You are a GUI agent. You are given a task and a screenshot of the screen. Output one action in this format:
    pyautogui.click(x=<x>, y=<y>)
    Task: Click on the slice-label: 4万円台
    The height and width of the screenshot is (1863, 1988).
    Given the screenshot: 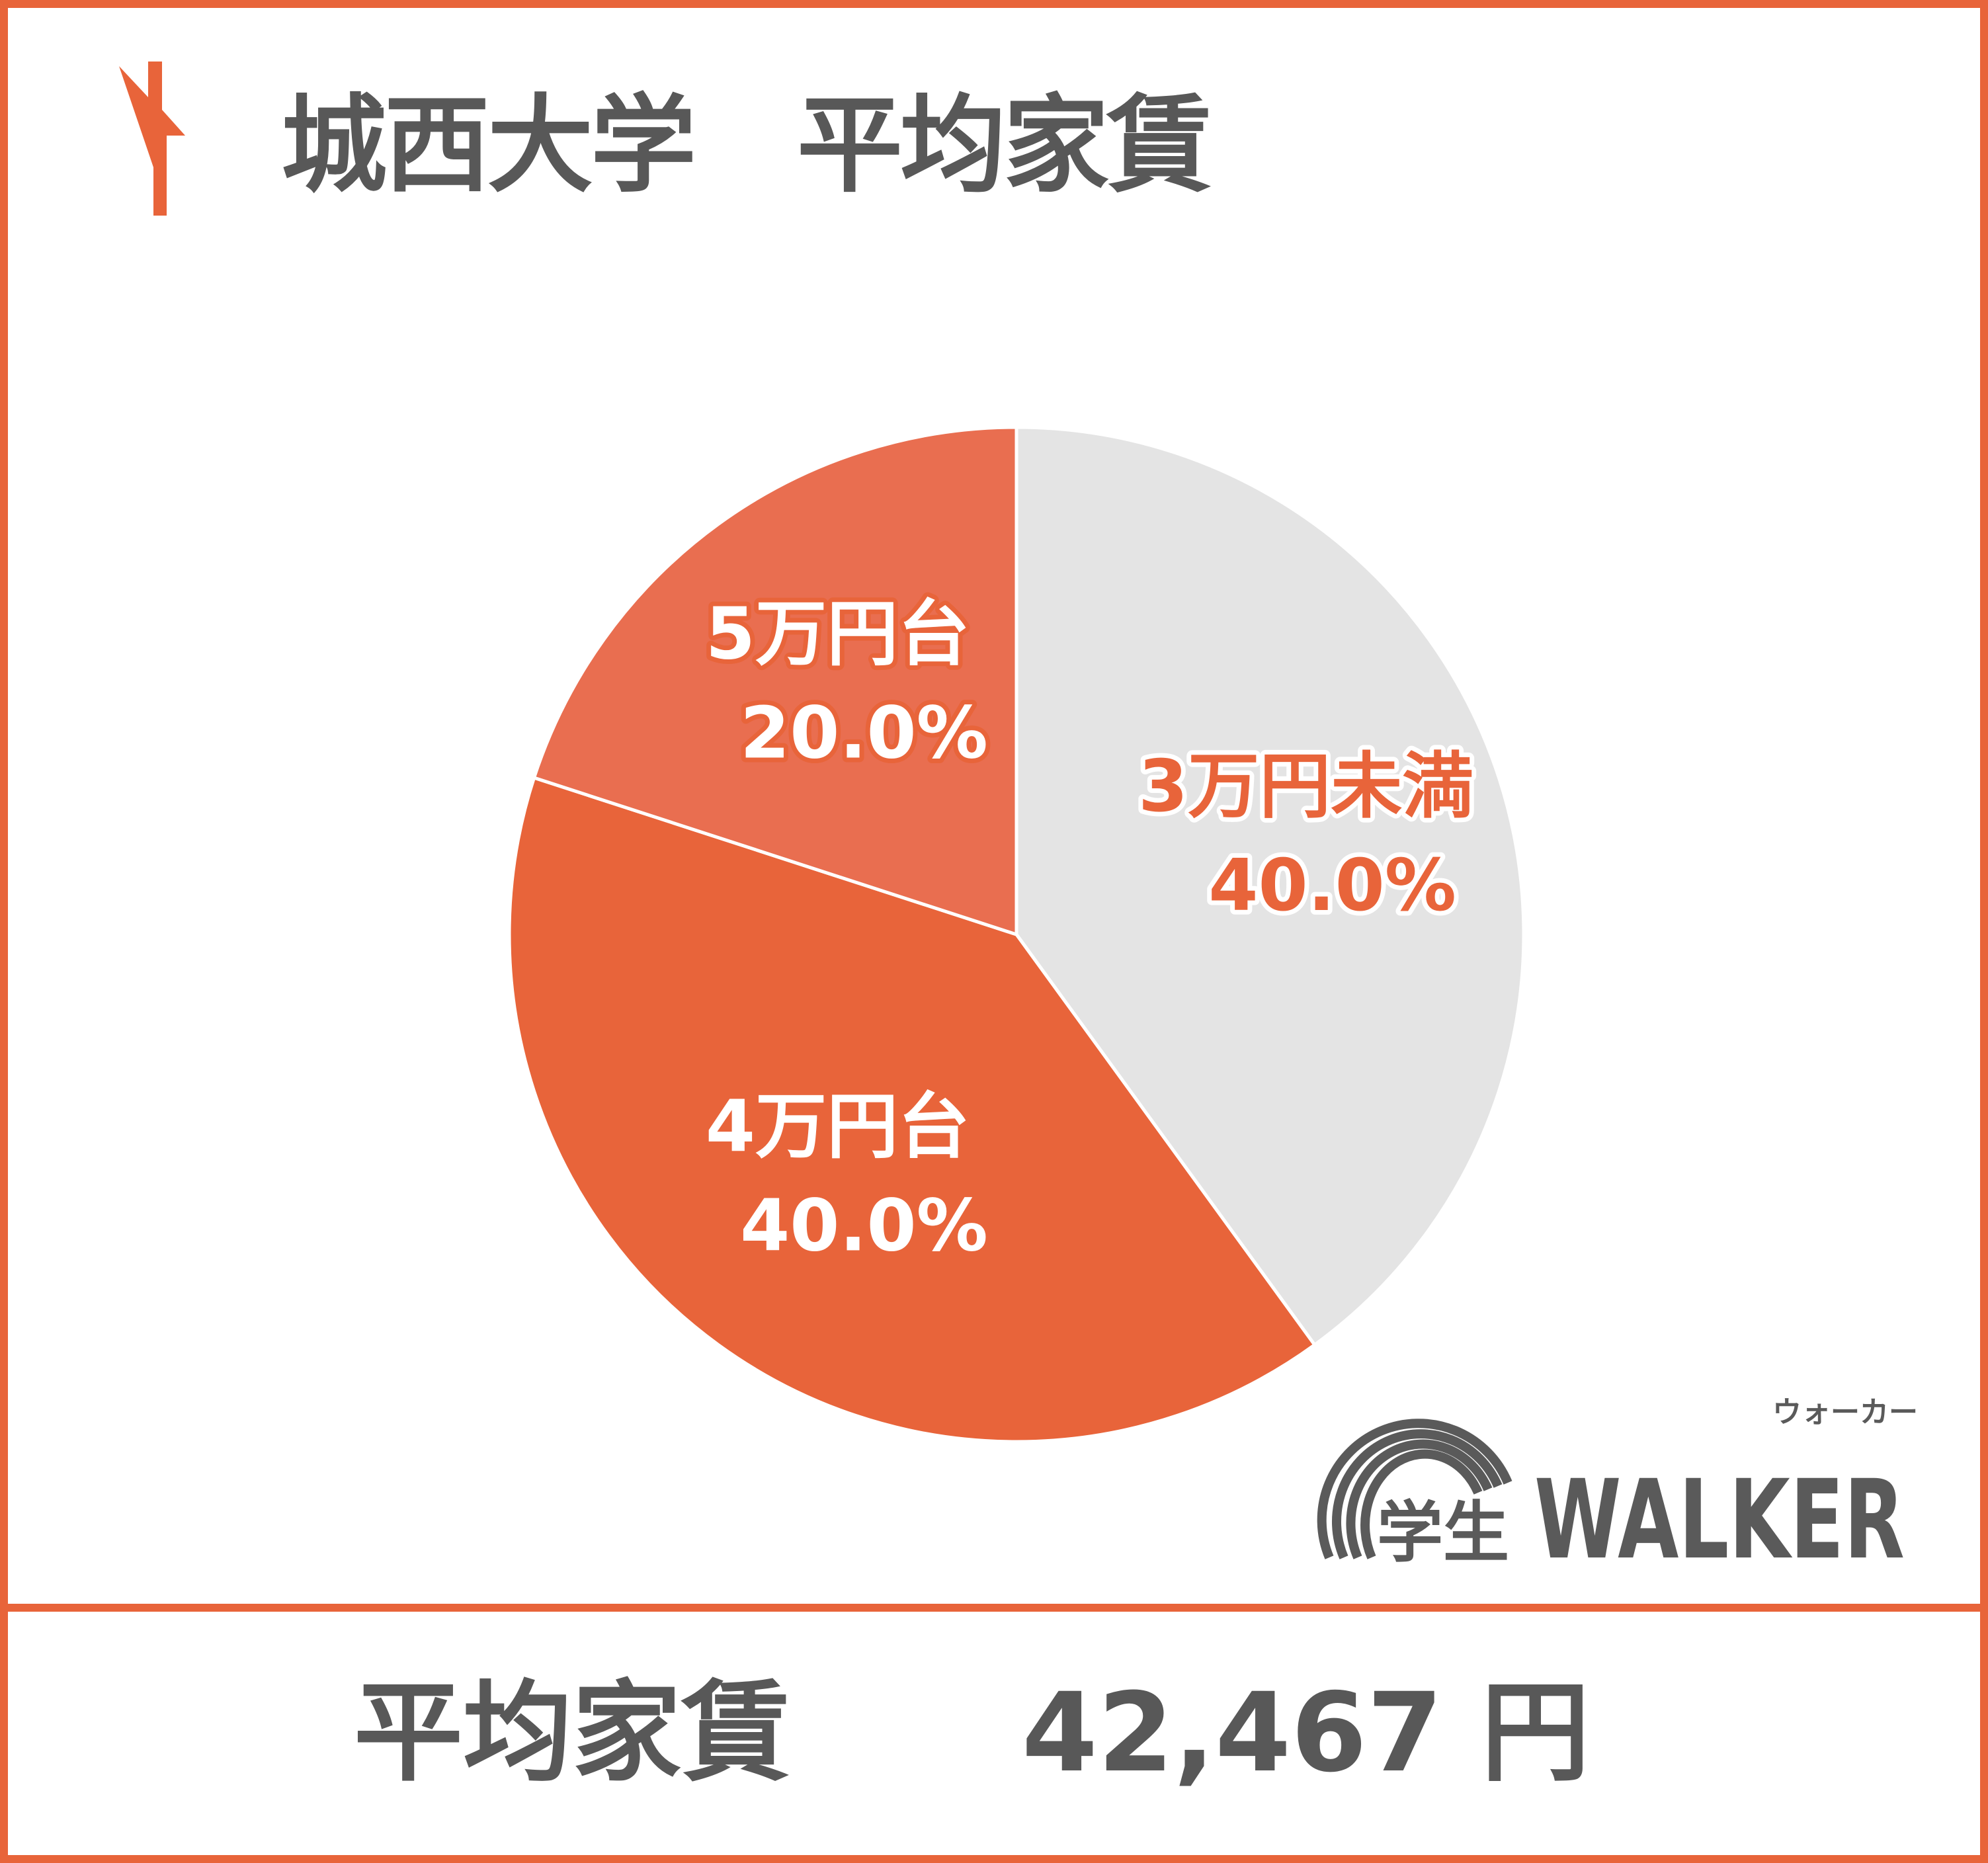 What is the action you would take?
    pyautogui.click(x=838, y=1127)
    